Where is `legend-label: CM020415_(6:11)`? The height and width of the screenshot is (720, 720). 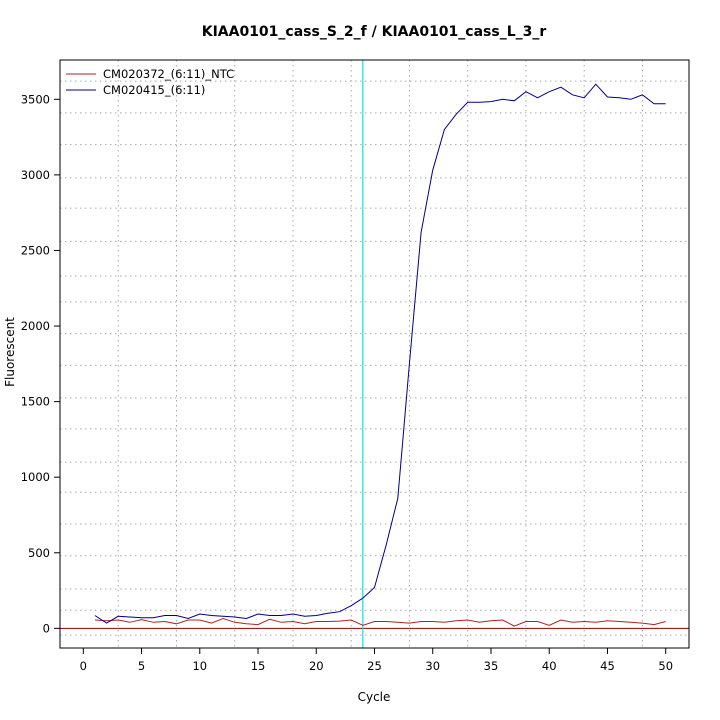 legend-label: CM020415_(6:11) is located at coordinates (154, 90).